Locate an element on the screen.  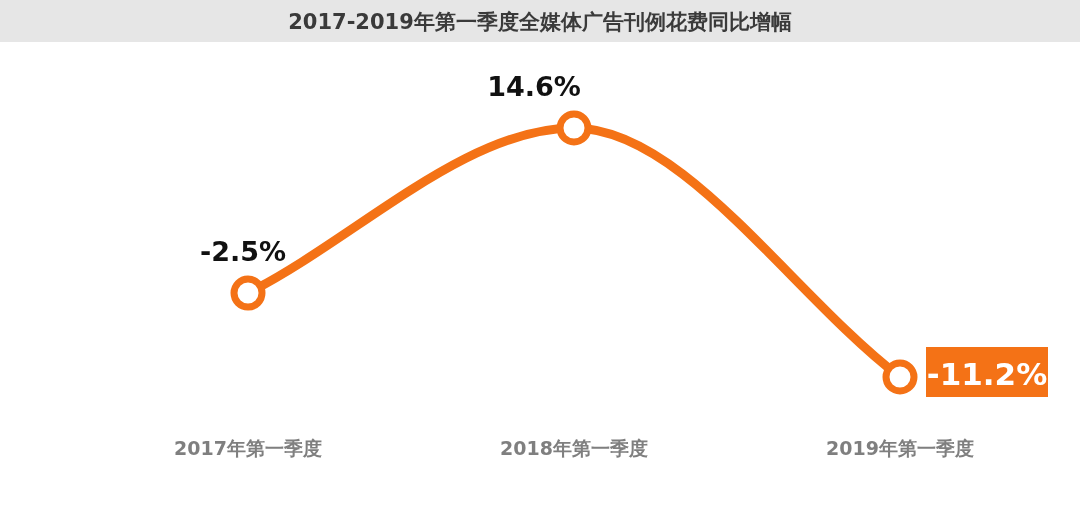
data-label: -2.5% is located at coordinates (243, 252).